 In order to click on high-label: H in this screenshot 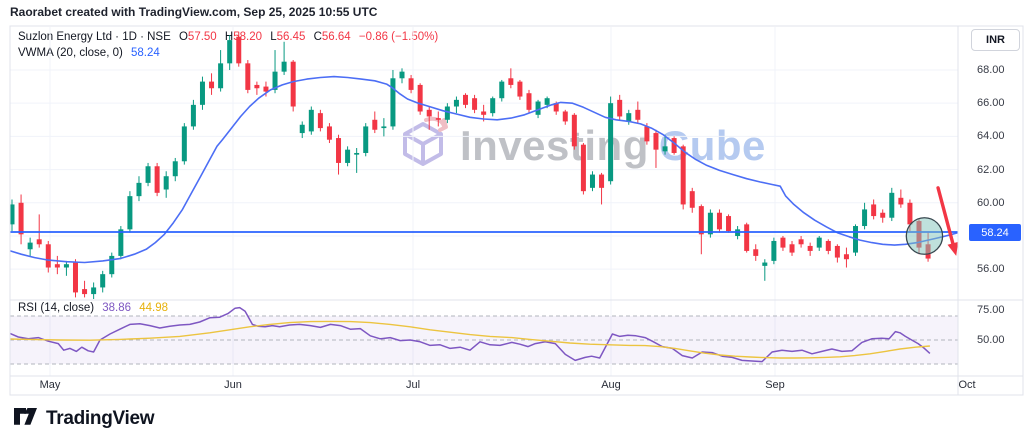, I will do `click(229, 37)`.